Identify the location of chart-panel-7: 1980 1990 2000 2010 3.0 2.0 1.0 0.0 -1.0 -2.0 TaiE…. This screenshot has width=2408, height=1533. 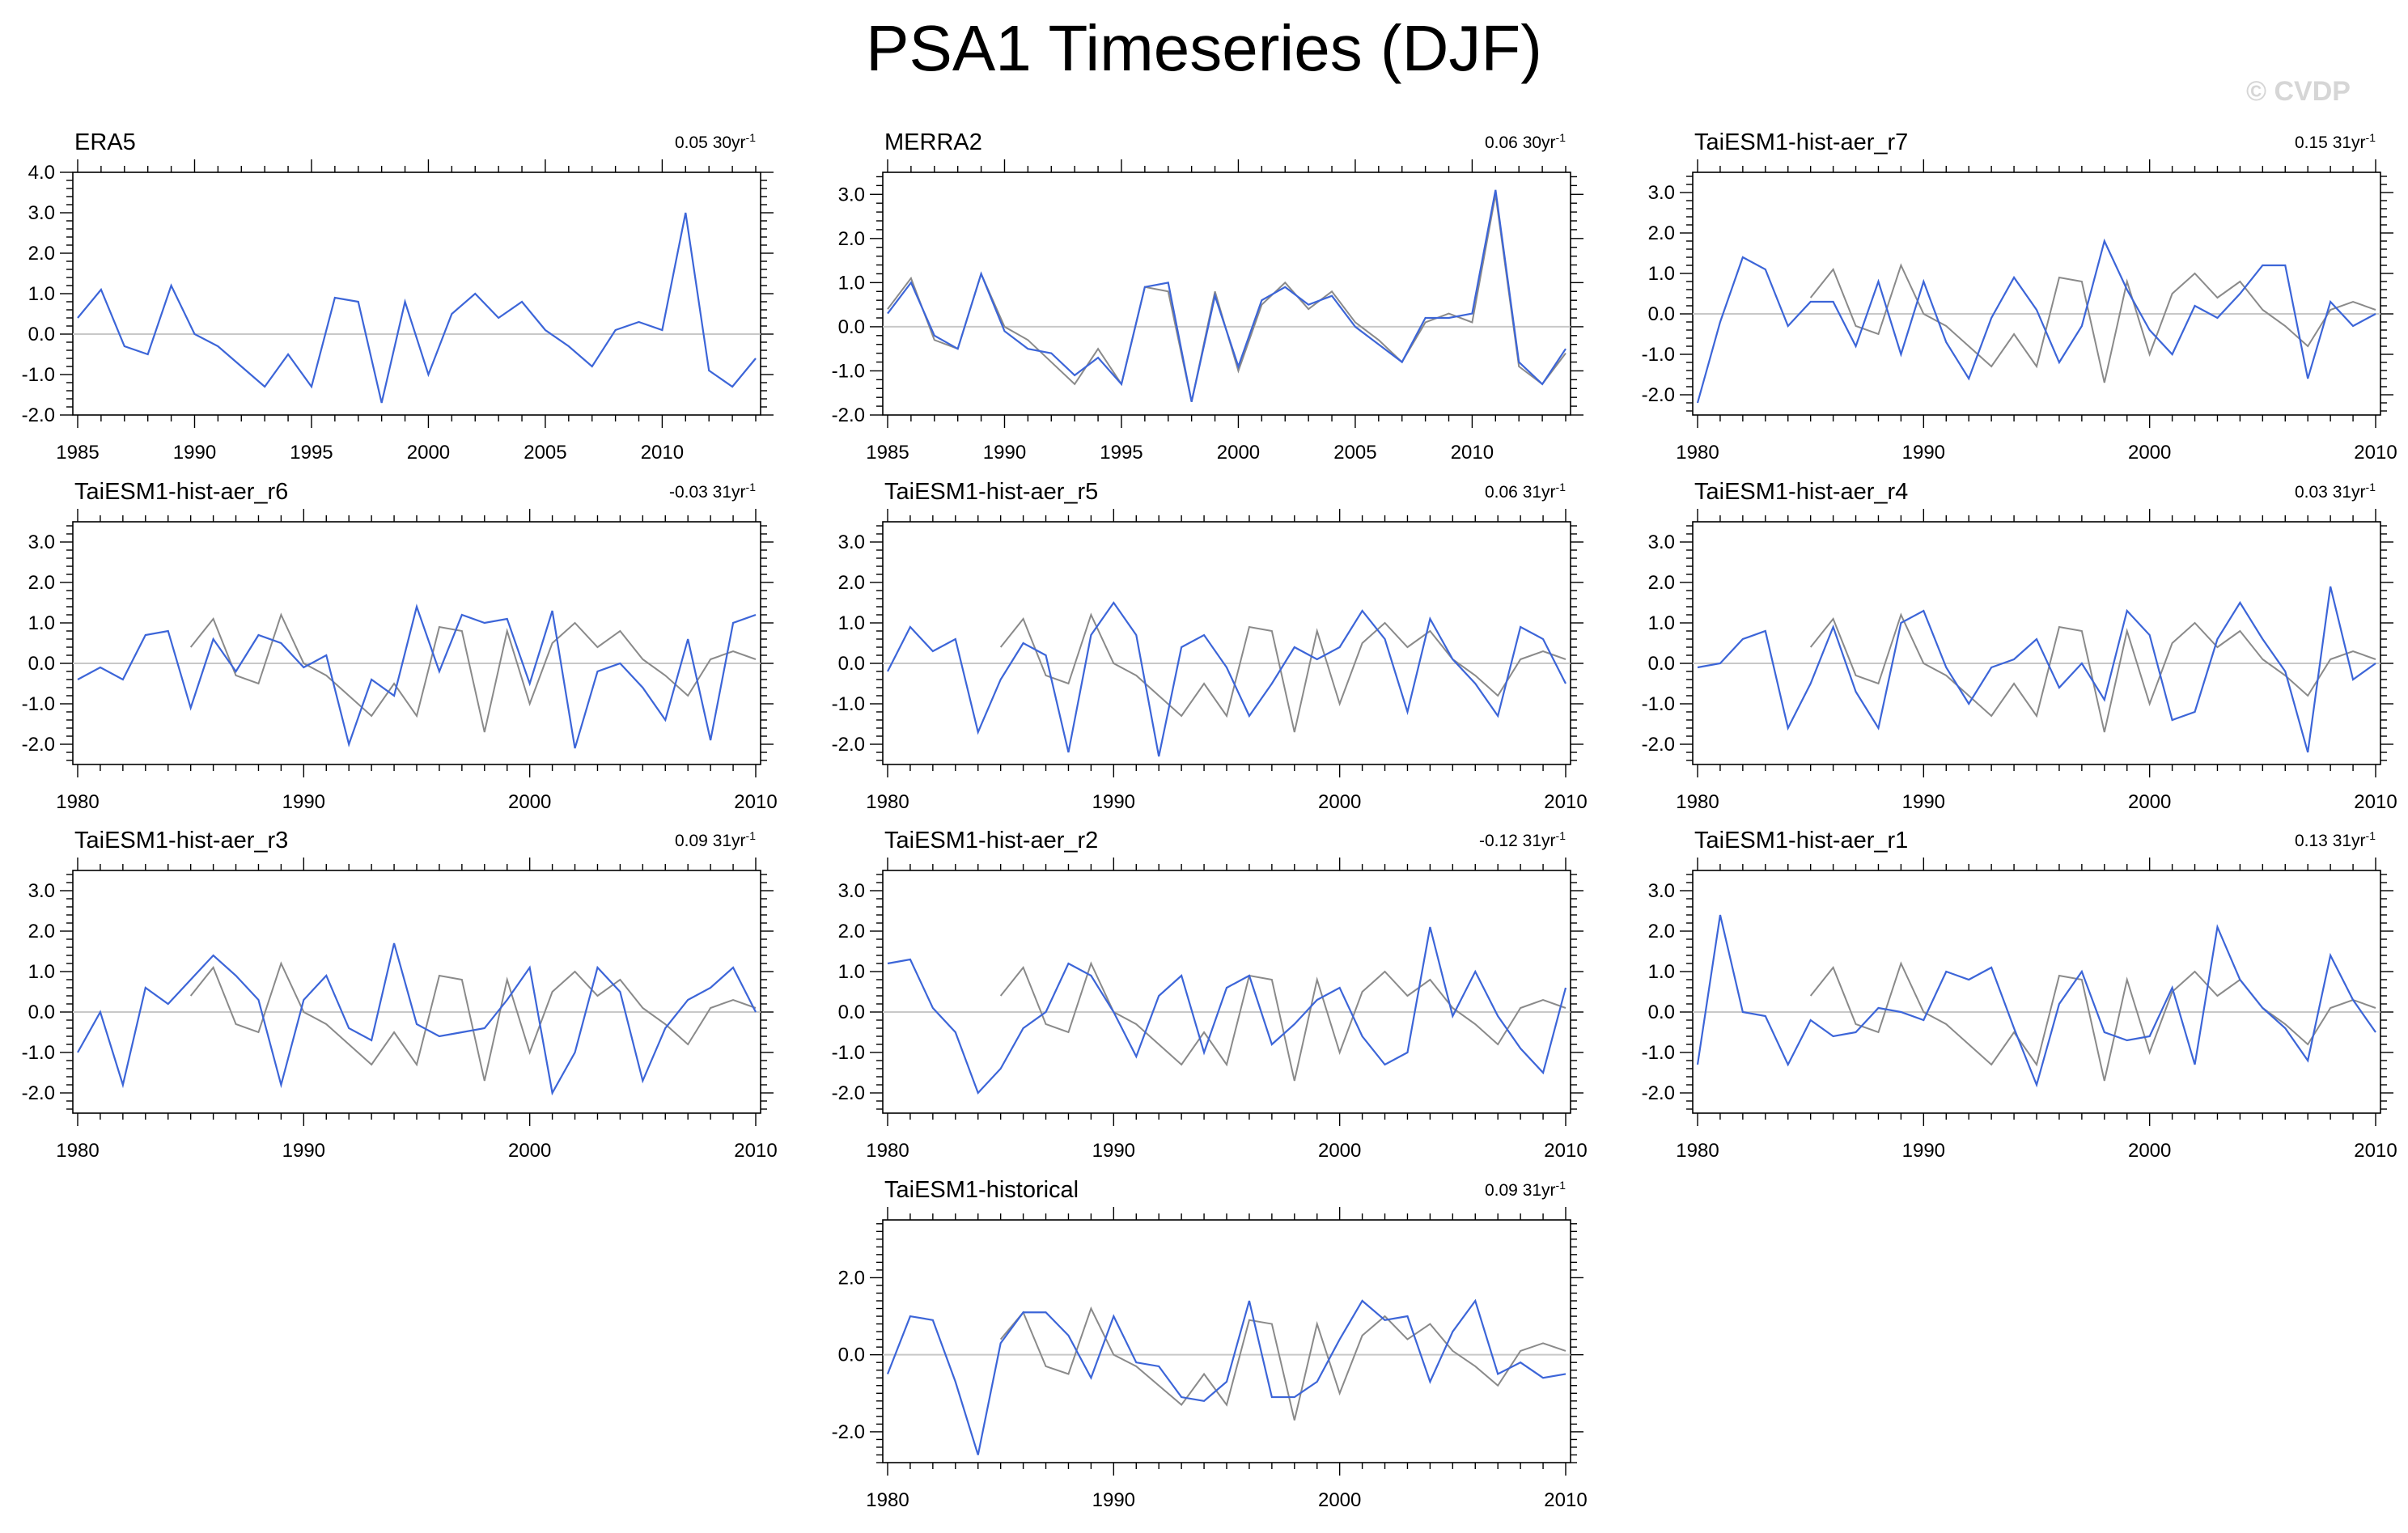
(1210, 995).